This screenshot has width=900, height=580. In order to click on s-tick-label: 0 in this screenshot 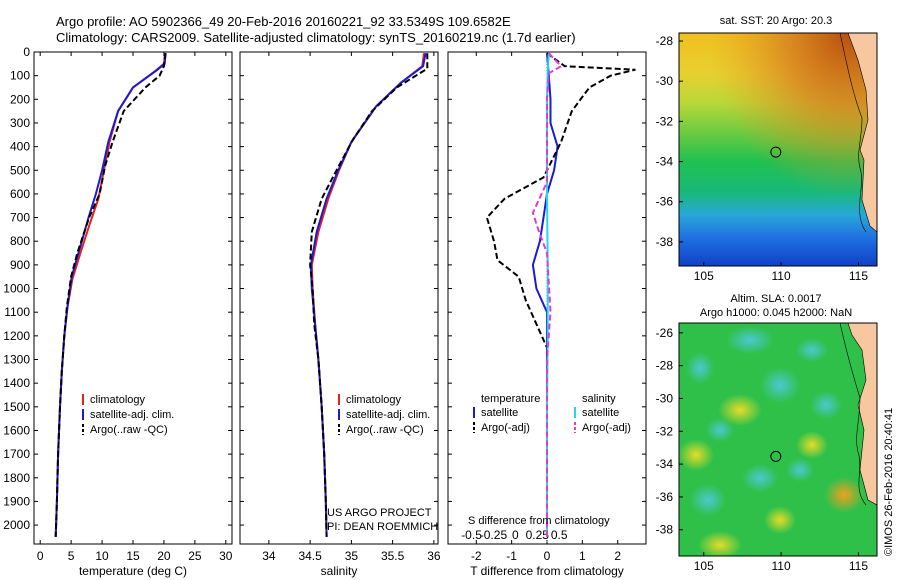, I will do `click(515, 535)`.